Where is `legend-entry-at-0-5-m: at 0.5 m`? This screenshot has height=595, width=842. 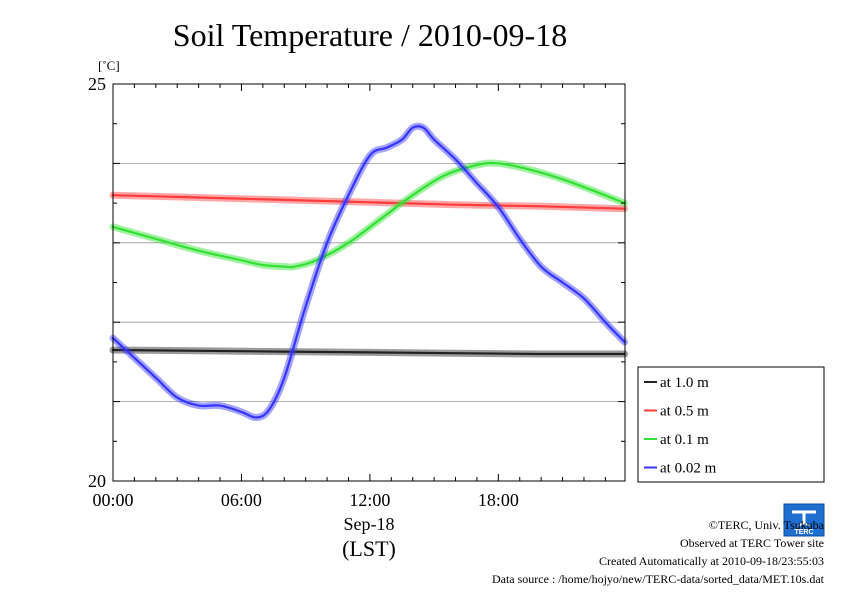 legend-entry-at-0-5-m: at 0.5 m is located at coordinates (676, 412).